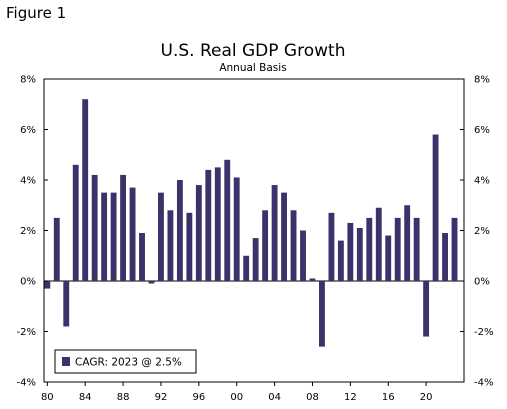 This screenshot has width=507, height=409. What do you see at coordinates (482, 282) in the screenshot?
I see `y-tick-label-right: 0%` at bounding box center [482, 282].